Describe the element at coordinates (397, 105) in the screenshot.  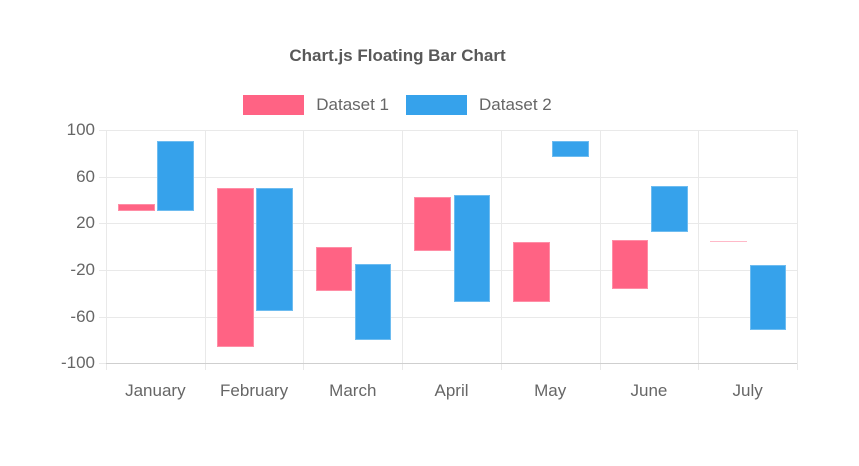
I see `legend: Dataset 1 Dataset 2` at that location.